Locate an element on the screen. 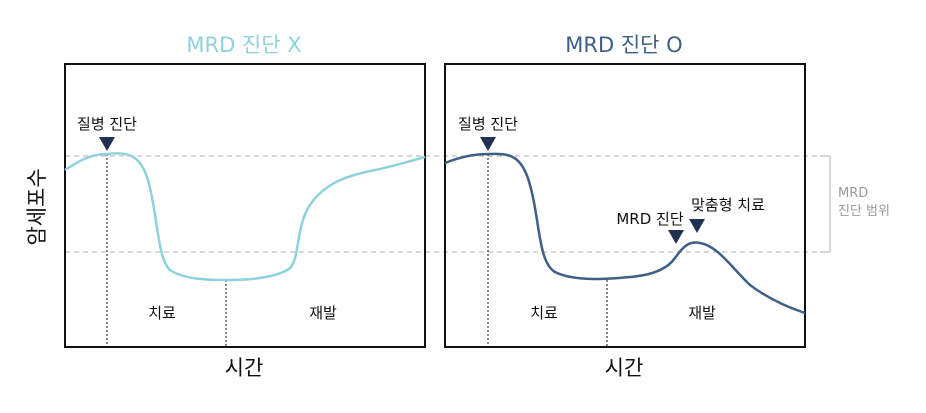 The width and height of the screenshot is (926, 413). mrd-range-bracket: MRD 진단 범위 is located at coordinates (855, 204).